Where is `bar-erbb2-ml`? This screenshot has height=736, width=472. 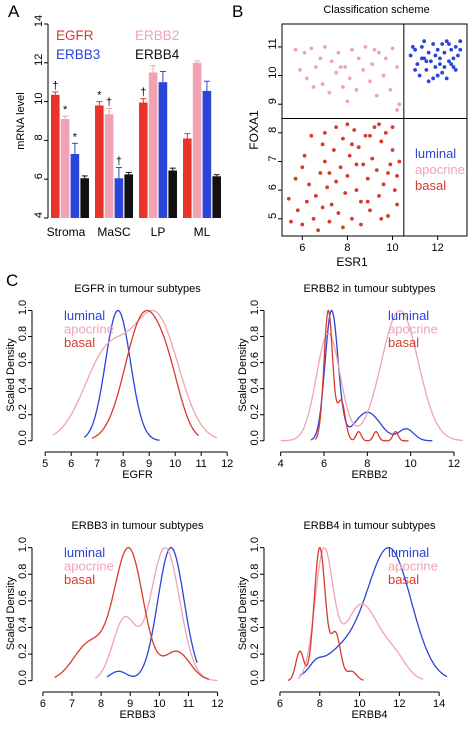
bar-erbb2-ml is located at coordinates (197, 140).